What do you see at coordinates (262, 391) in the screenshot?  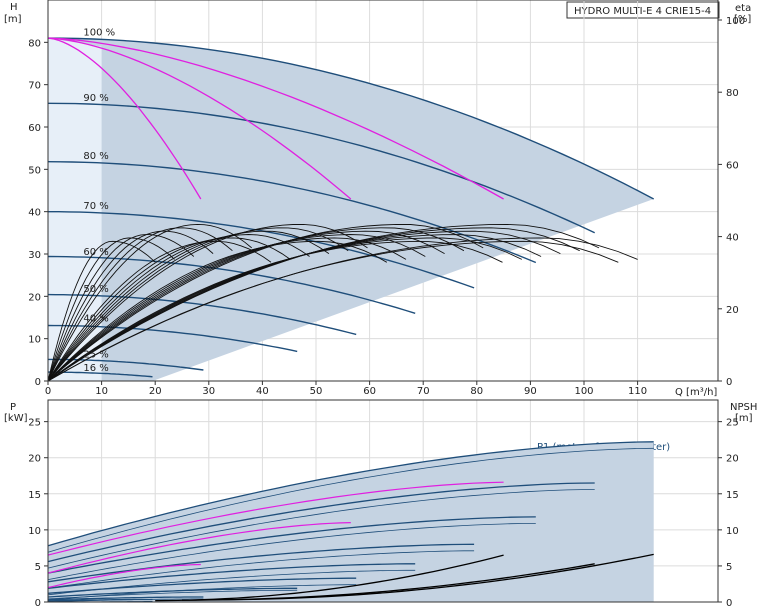 I see `head-x-tick-label: 40` at bounding box center [262, 391].